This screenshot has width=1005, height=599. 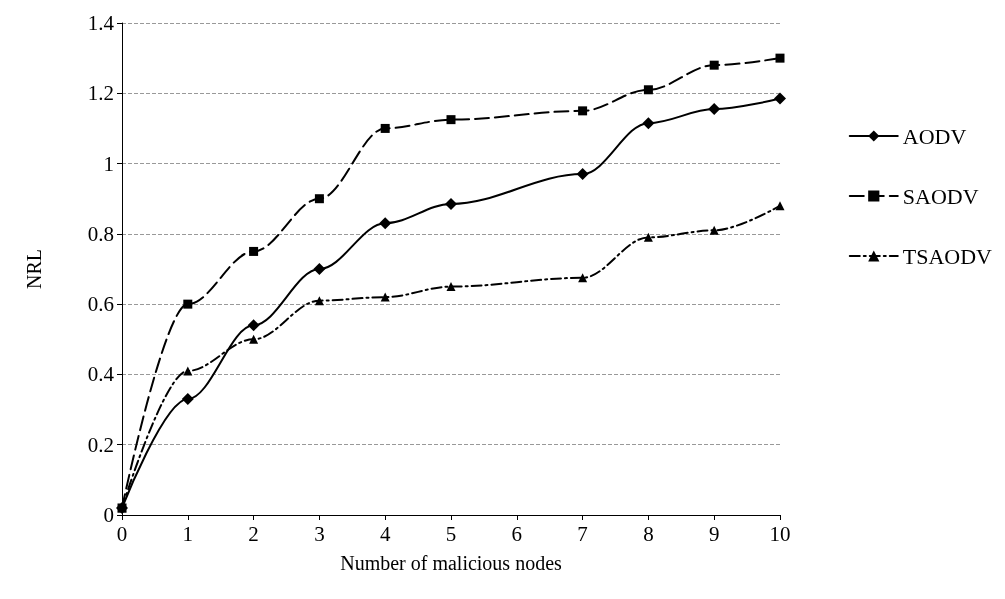 I want to click on x-tick-label: 6, so click(x=517, y=533).